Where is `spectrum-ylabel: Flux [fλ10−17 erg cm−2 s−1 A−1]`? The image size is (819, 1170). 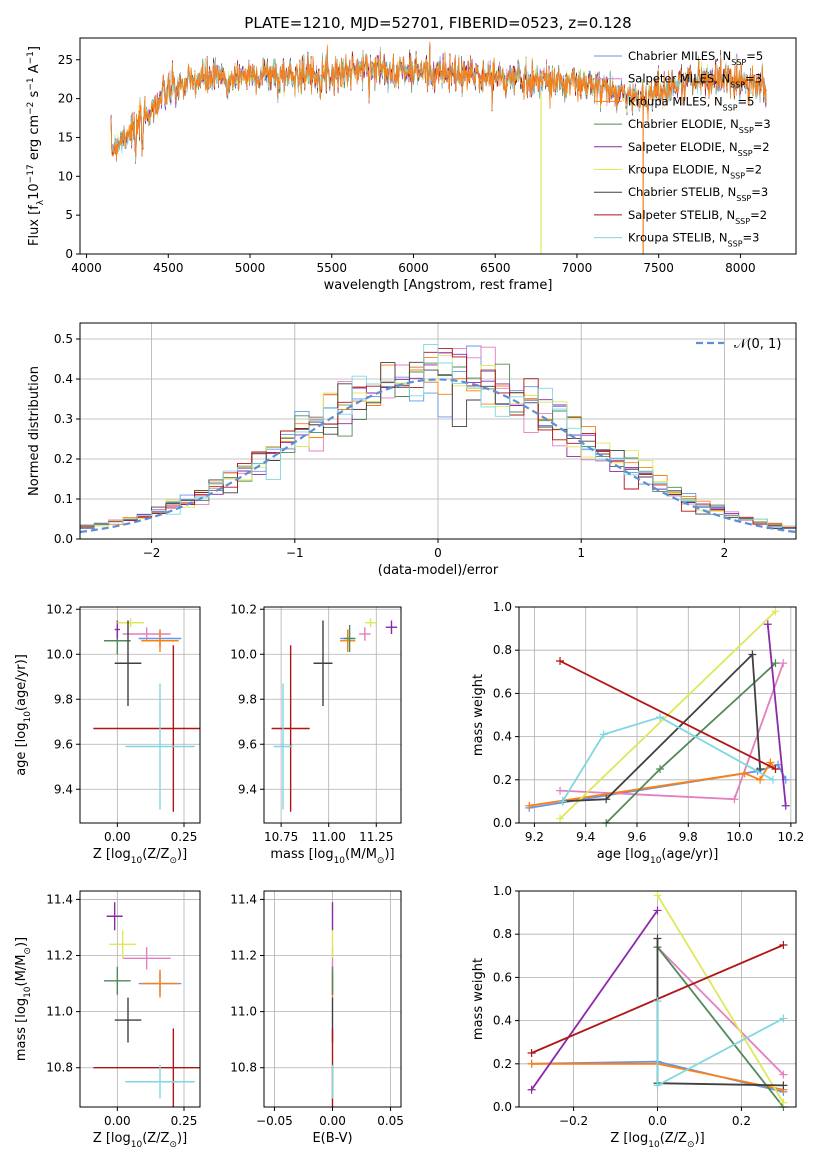 spectrum-ylabel: Flux [fλ10−17 erg cm−2 s−1 A−1] is located at coordinates (36, 146).